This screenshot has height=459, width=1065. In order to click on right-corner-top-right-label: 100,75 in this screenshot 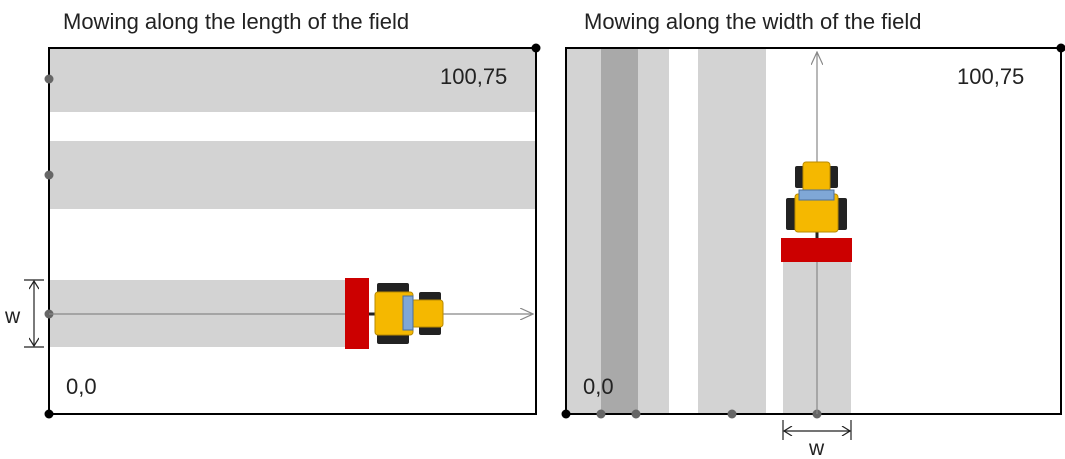, I will do `click(990, 76)`.